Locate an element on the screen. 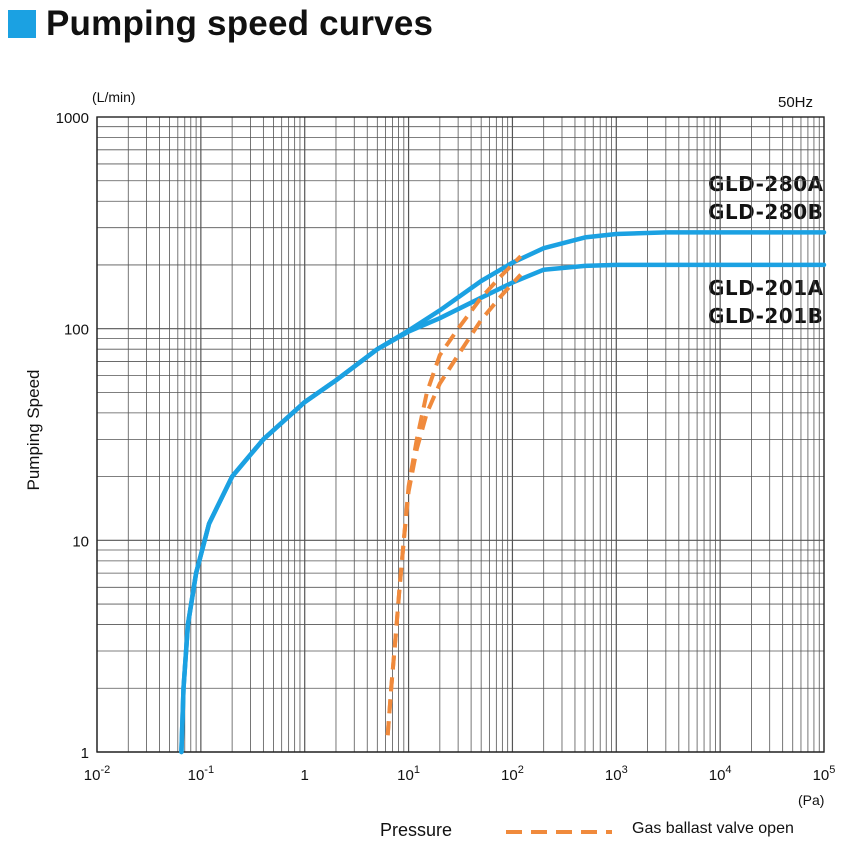 The height and width of the screenshot is (846, 850). title-block: Pumping speed curves is located at coordinates (220, 24).